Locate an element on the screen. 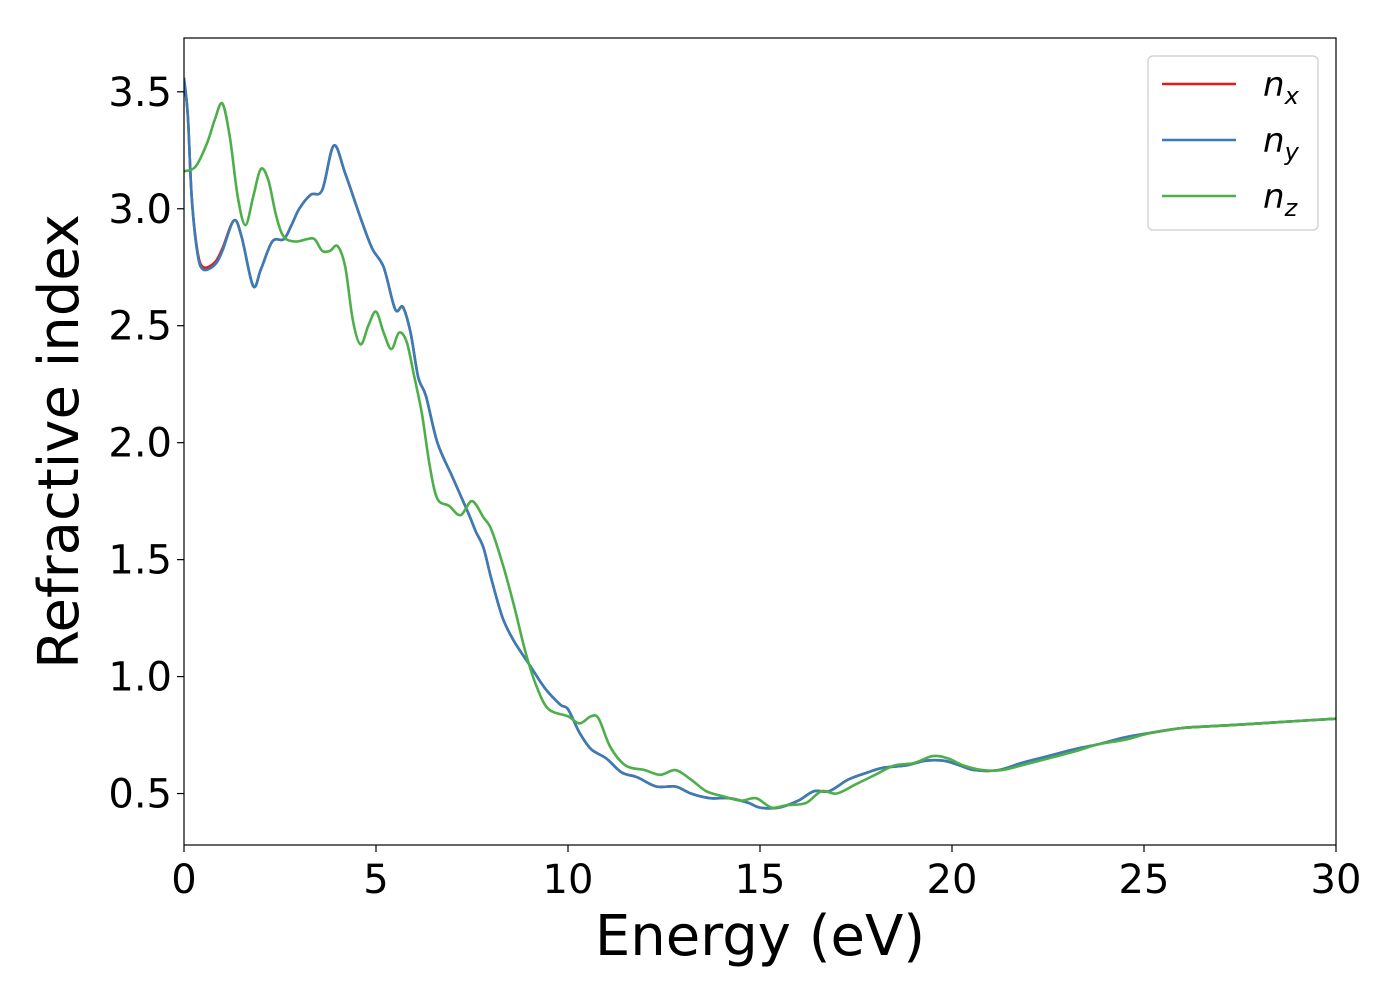 This screenshot has height=1000, width=1400. x-tick-label: 5 is located at coordinates (375, 880).